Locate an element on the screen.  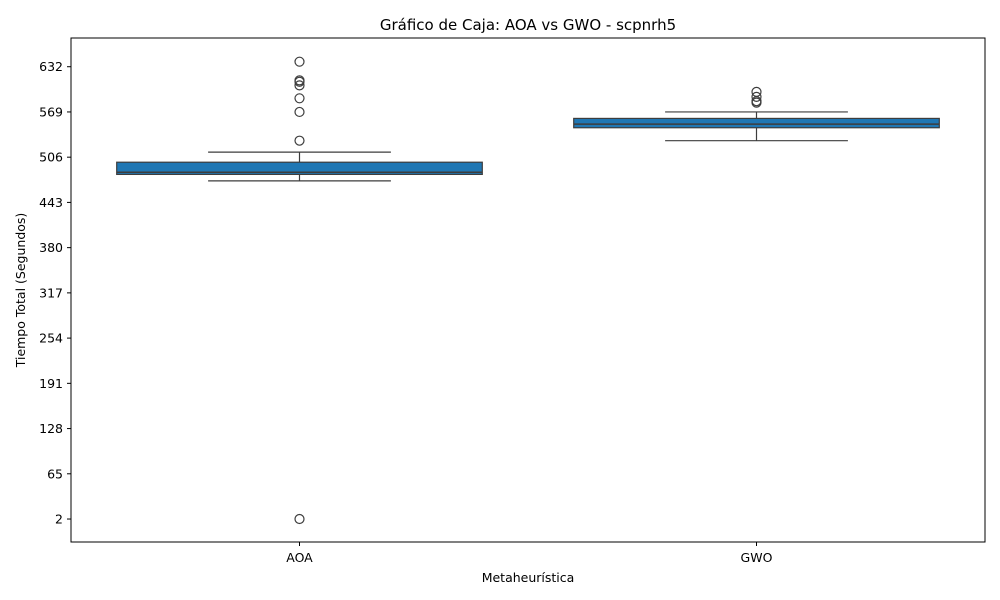
x-axis-label: Metaheurística is located at coordinates (528, 577).